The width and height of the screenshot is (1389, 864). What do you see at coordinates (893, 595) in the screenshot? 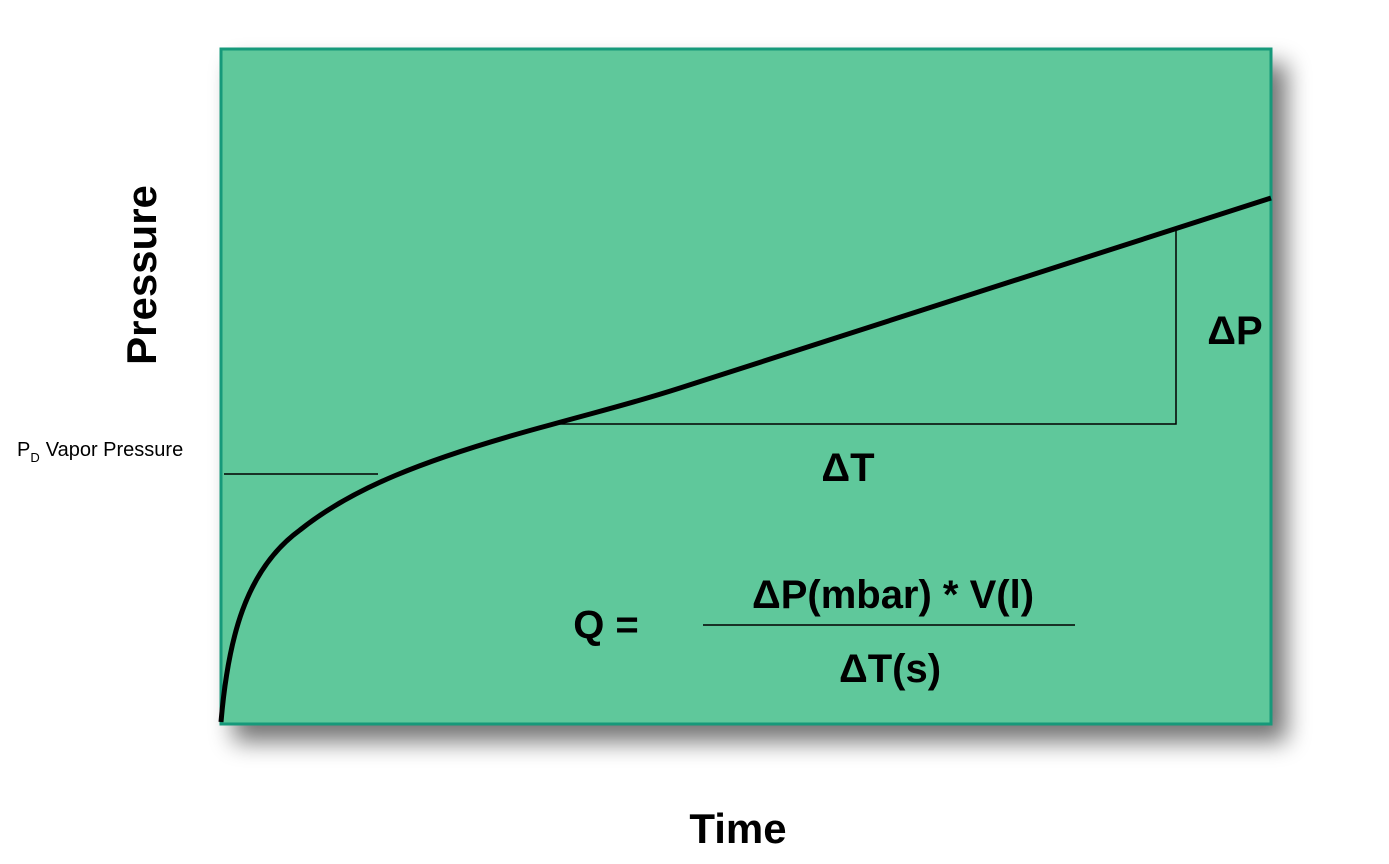
I see `formula-numerator: ΔP(mbar) * V(l)` at bounding box center [893, 595].